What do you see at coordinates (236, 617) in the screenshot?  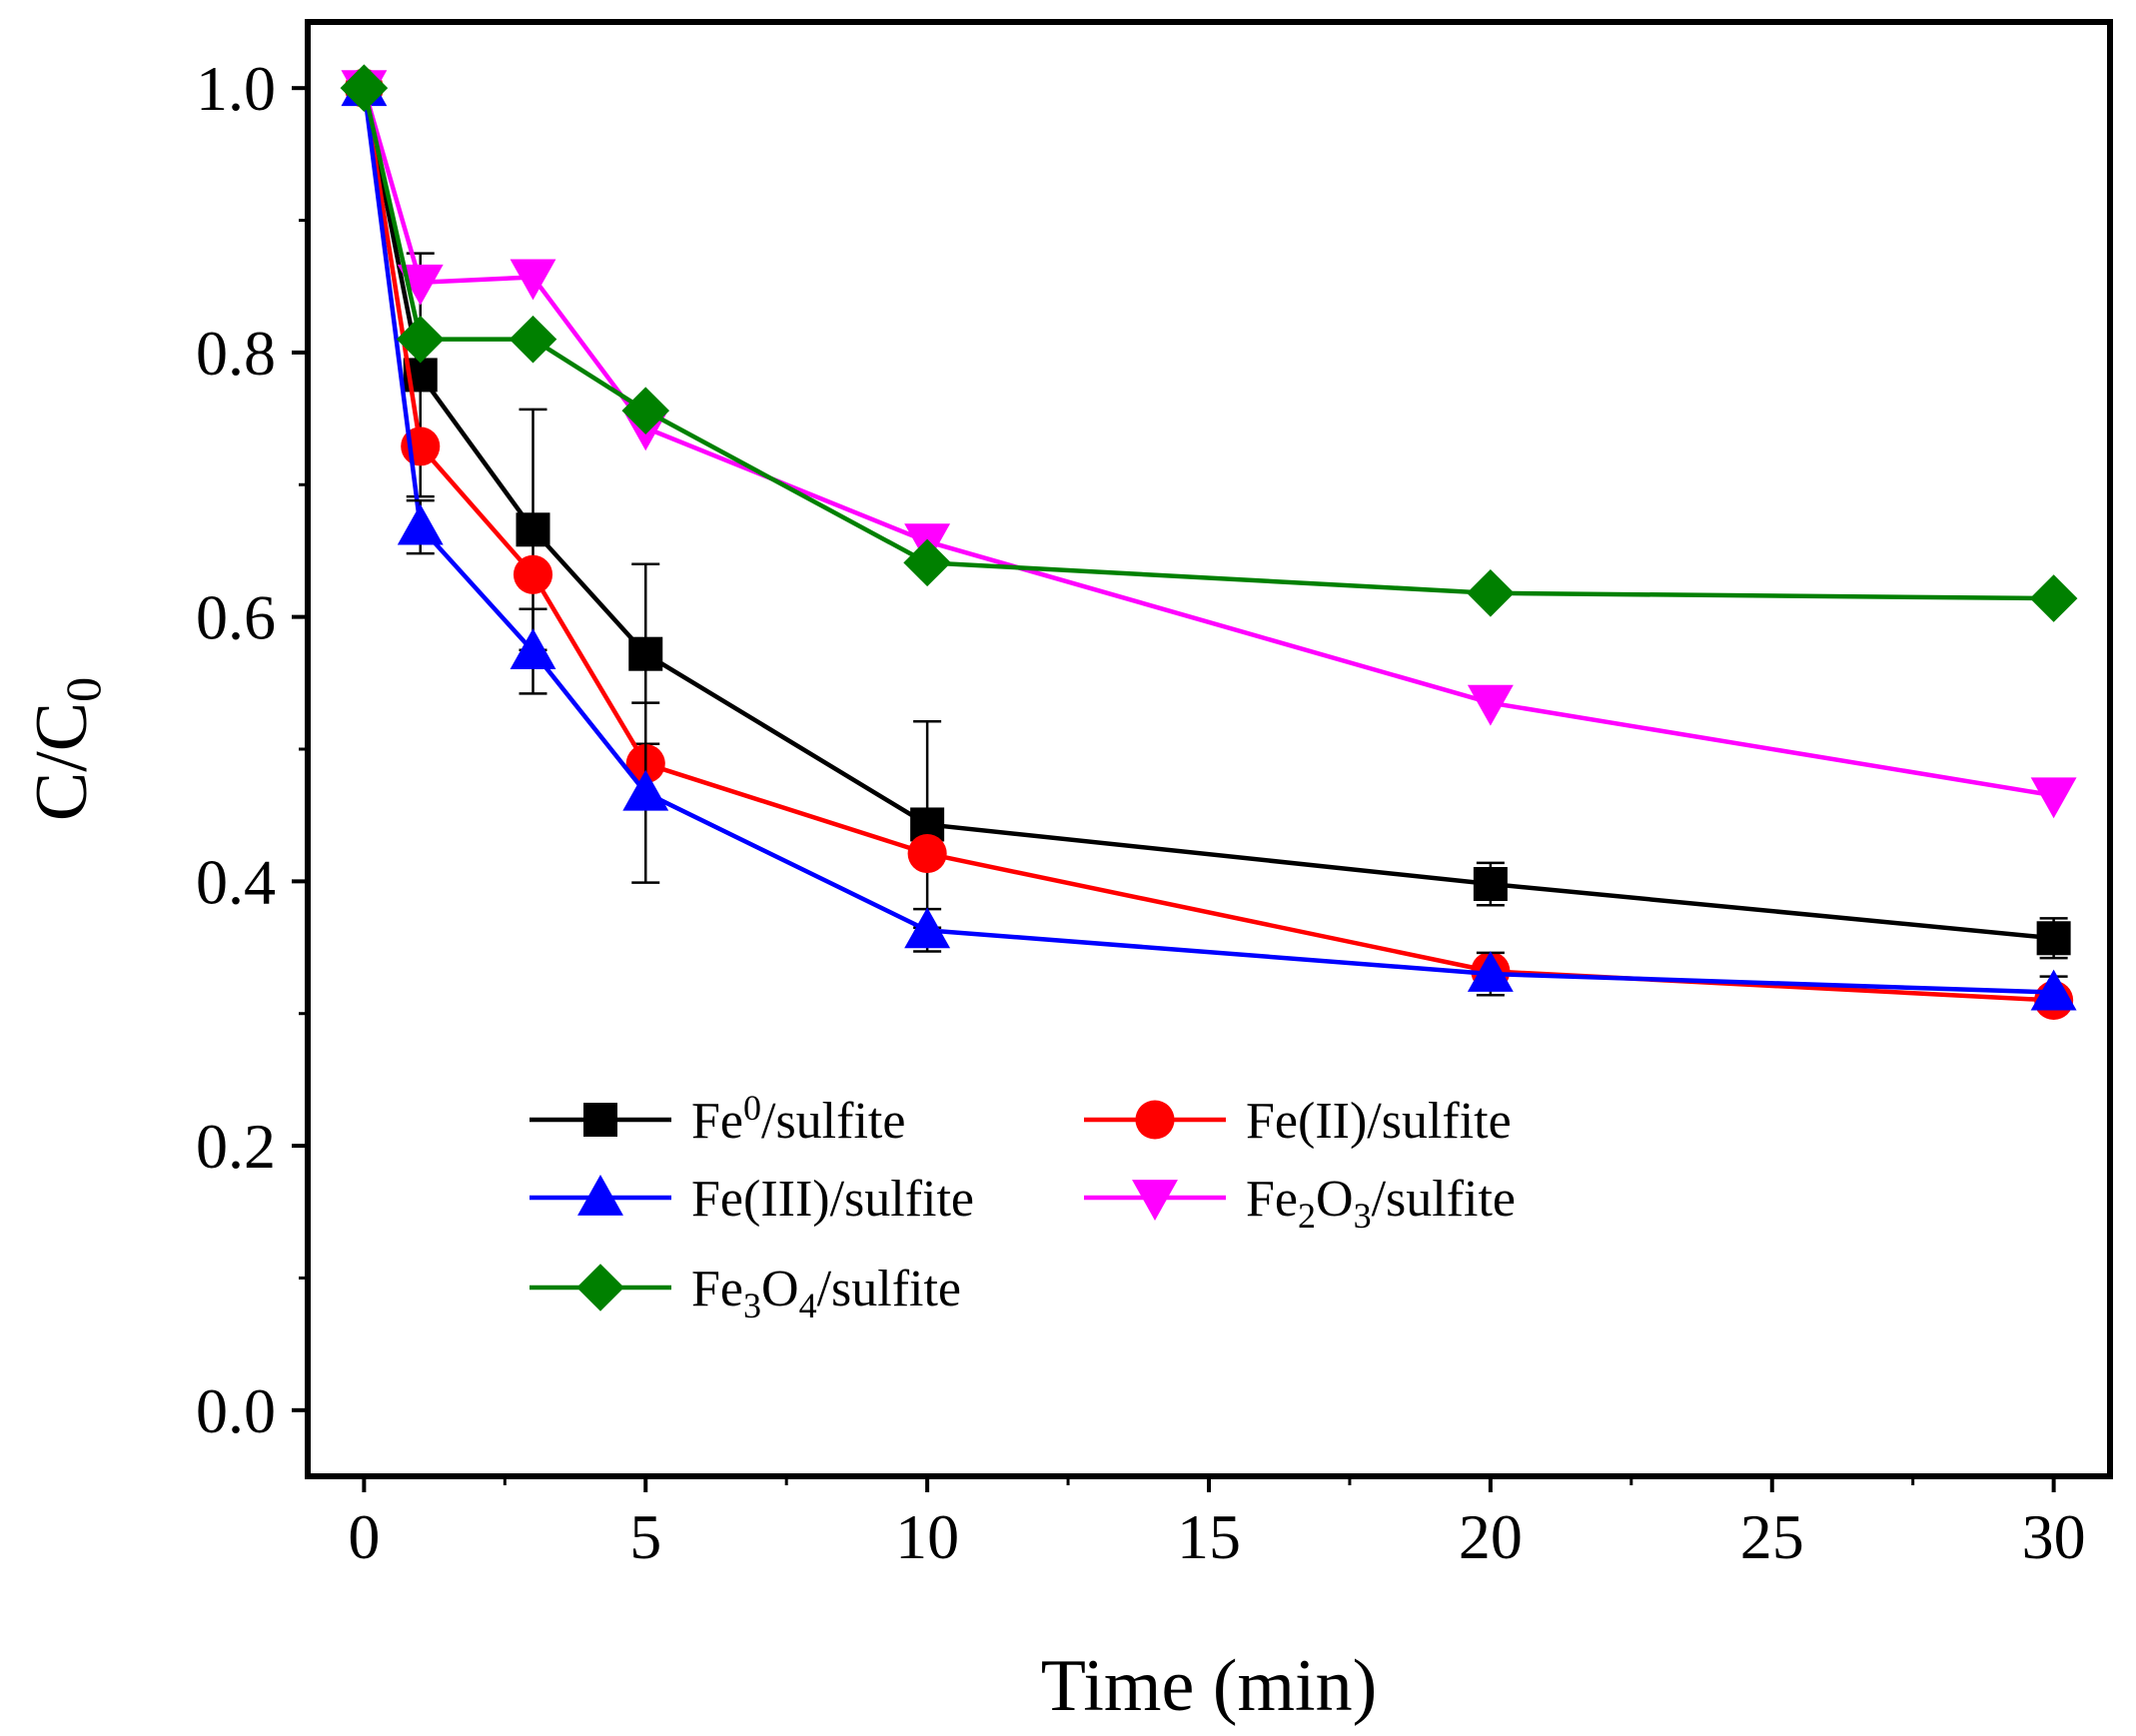 I see `y-tick-label: 0.6` at bounding box center [236, 617].